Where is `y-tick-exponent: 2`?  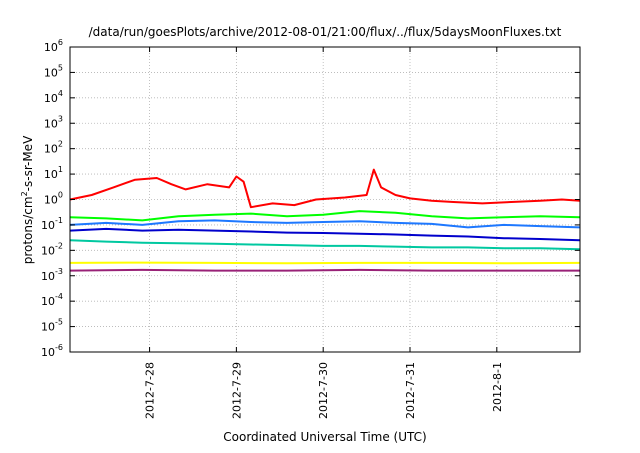 y-tick-exponent: 2 is located at coordinates (60, 144).